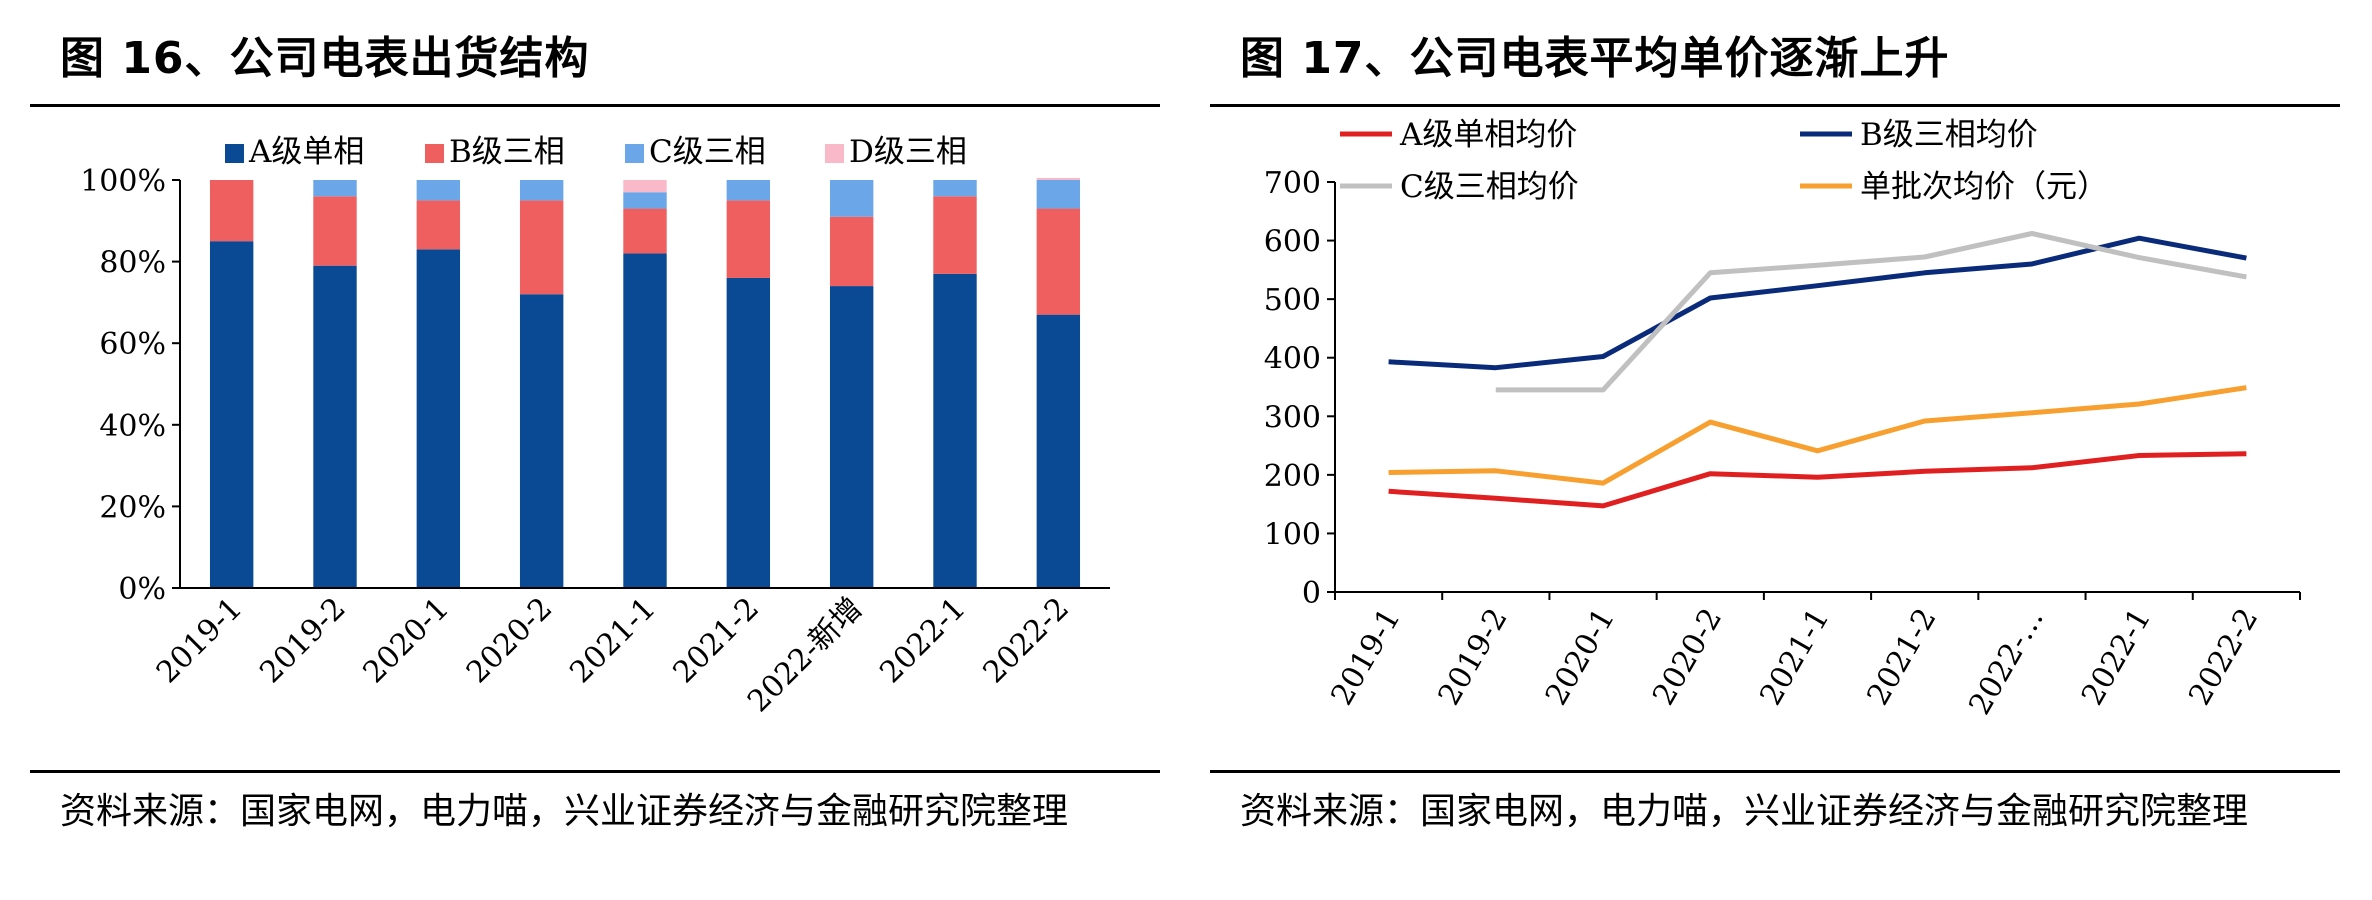  What do you see at coordinates (1292, 534) in the screenshot?
I see `y-tick-label: 100` at bounding box center [1292, 534].